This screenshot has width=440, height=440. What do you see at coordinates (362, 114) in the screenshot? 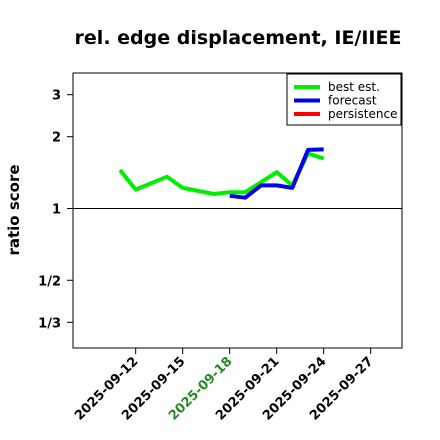
I see `legend-label: persistence` at bounding box center [362, 114].